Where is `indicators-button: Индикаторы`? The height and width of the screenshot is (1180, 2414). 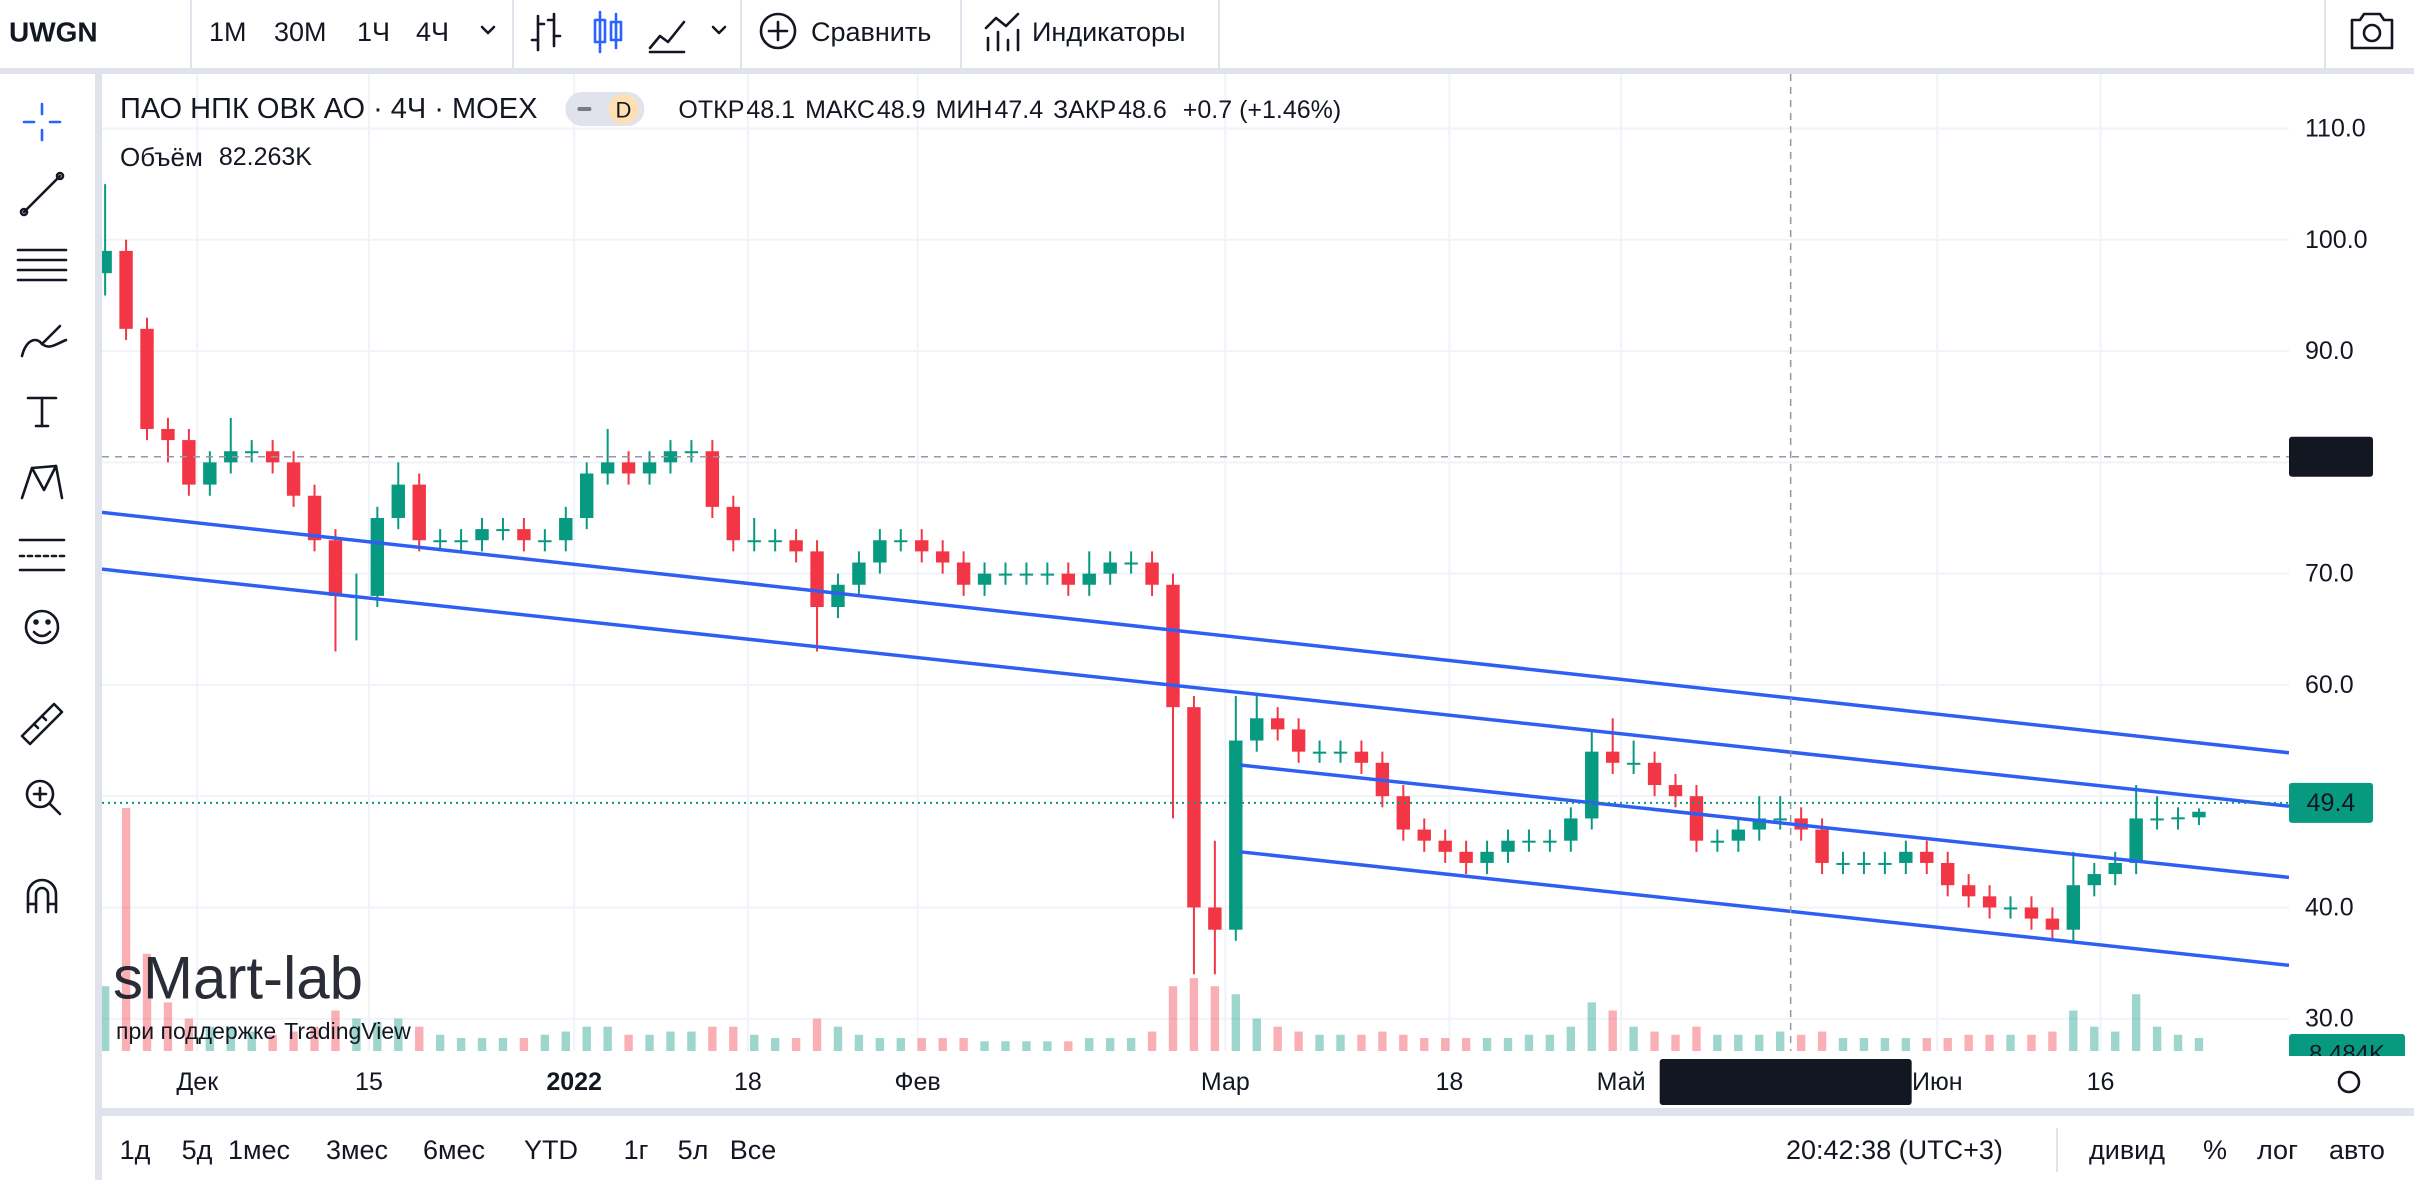
indicators-button: Индикаторы is located at coordinates (1108, 32).